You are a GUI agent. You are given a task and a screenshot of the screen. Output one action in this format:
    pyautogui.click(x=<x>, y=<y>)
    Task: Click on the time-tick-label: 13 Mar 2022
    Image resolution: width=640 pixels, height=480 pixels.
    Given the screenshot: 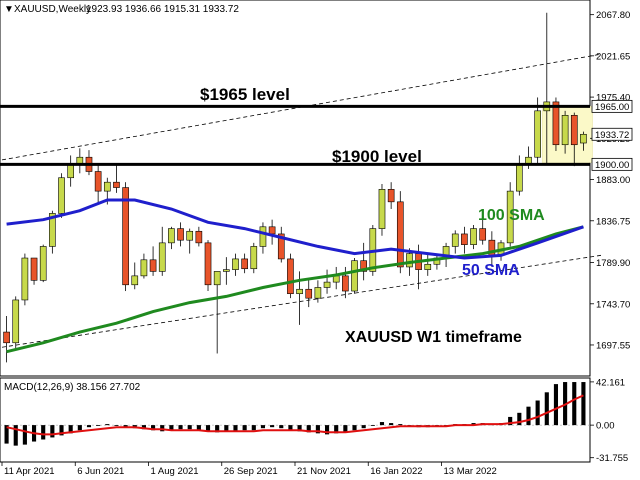 What is the action you would take?
    pyautogui.click(x=470, y=471)
    